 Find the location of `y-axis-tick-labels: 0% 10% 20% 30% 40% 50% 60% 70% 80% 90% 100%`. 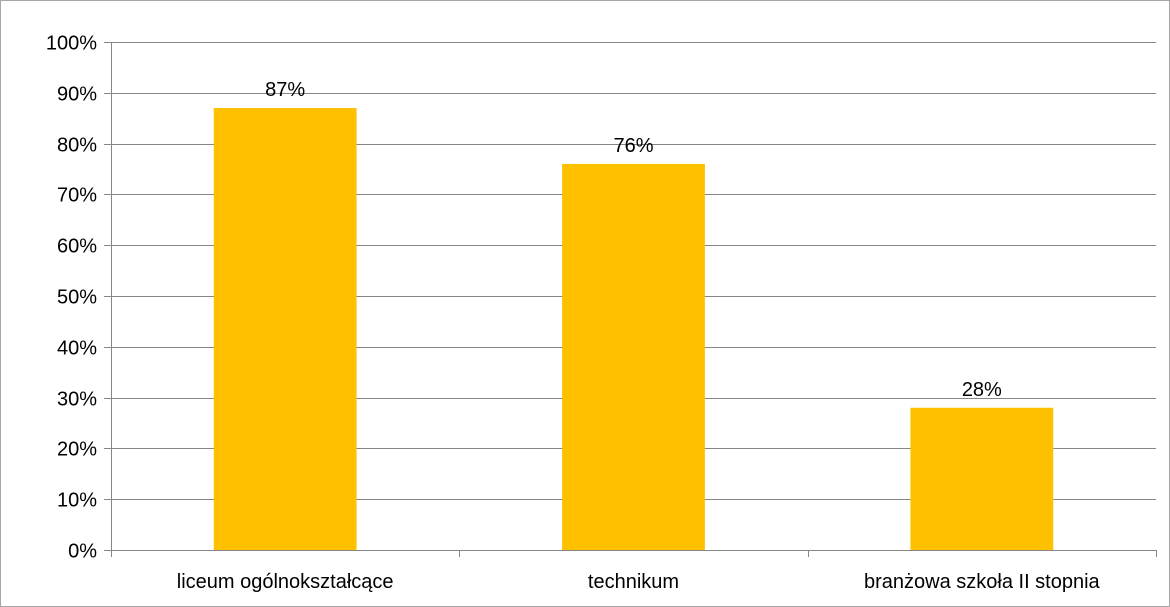

y-axis-tick-labels: 0% 10% 20% 30% 40% 50% 60% 70% 80% 90% 100% is located at coordinates (71, 298).